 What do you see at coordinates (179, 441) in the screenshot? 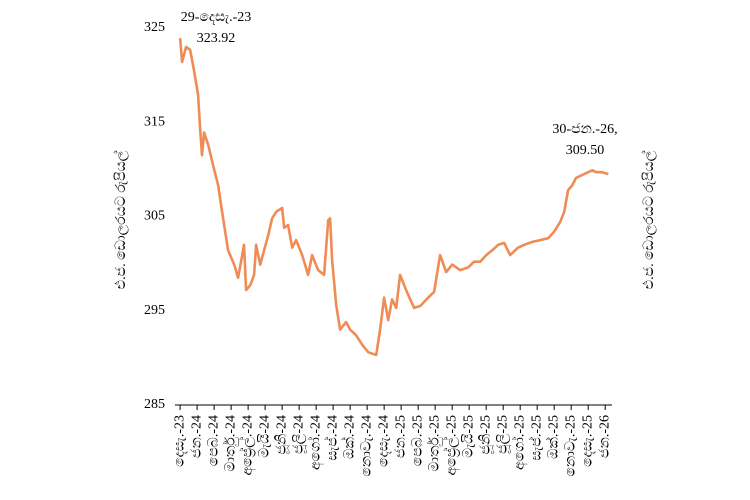
I see `x-tick-label: දෙසැ.-23` at bounding box center [179, 441].